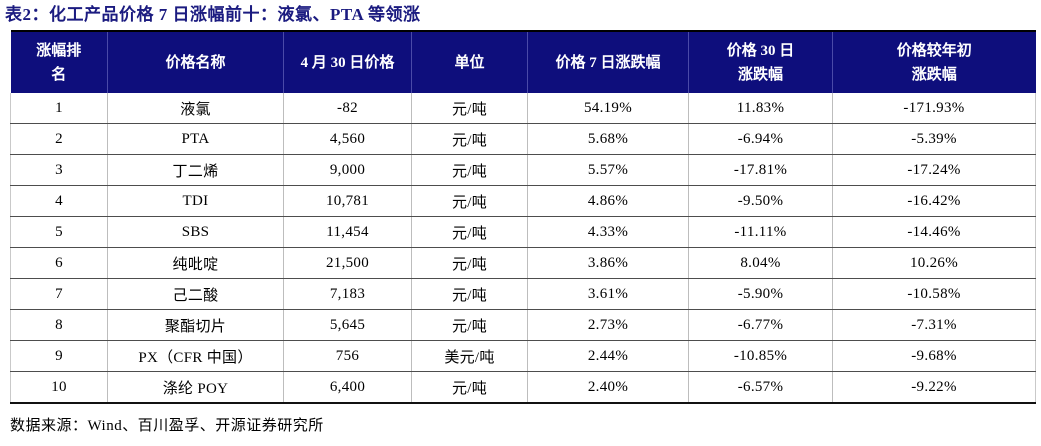  I want to click on cell-chg-7d: 5.68%, so click(608, 139).